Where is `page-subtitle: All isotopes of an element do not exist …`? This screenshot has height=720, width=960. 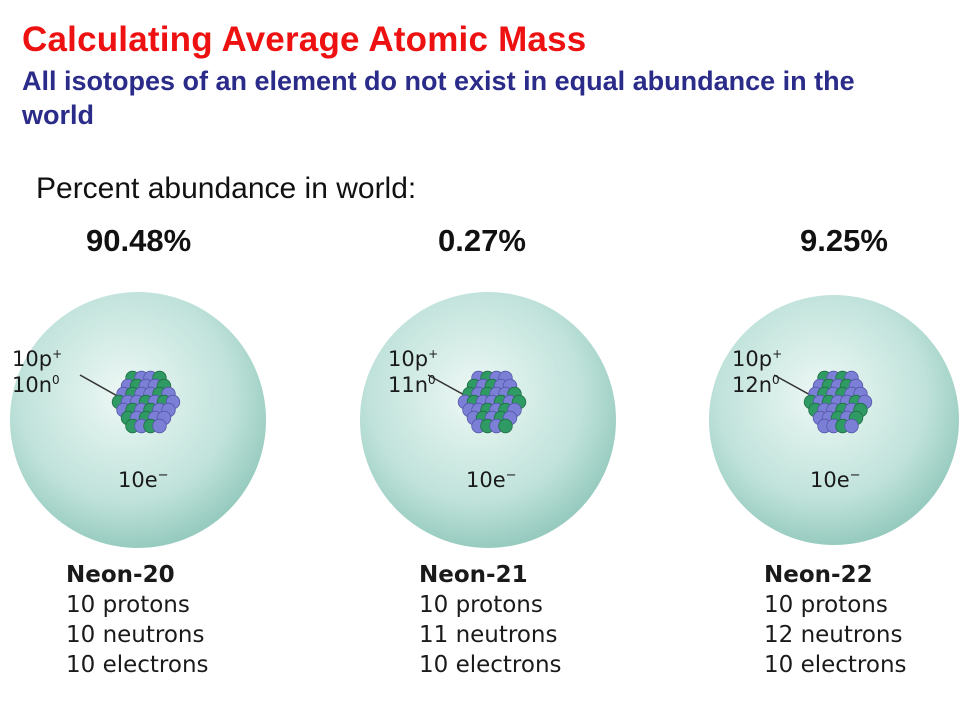
page-subtitle: All isotopes of an element do not exist … is located at coordinates (438, 98).